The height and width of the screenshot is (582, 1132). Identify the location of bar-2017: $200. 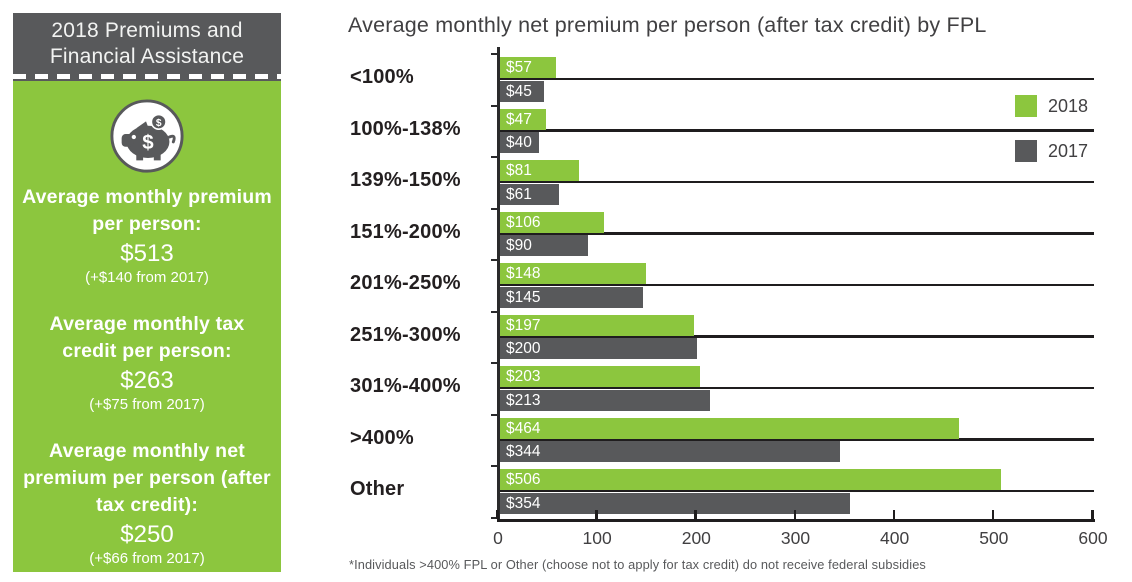
(598, 348).